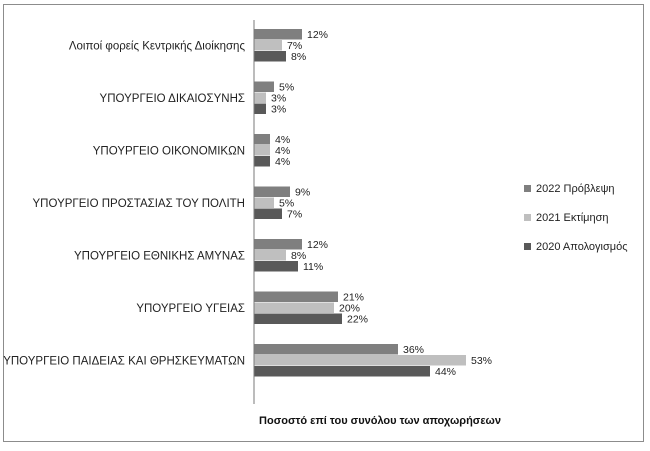  I want to click on category-label: ΥΠΟΥΡΓΕΙΟ ΔΙΚΑΙΟΣΥΝΗΣ, so click(172, 99).